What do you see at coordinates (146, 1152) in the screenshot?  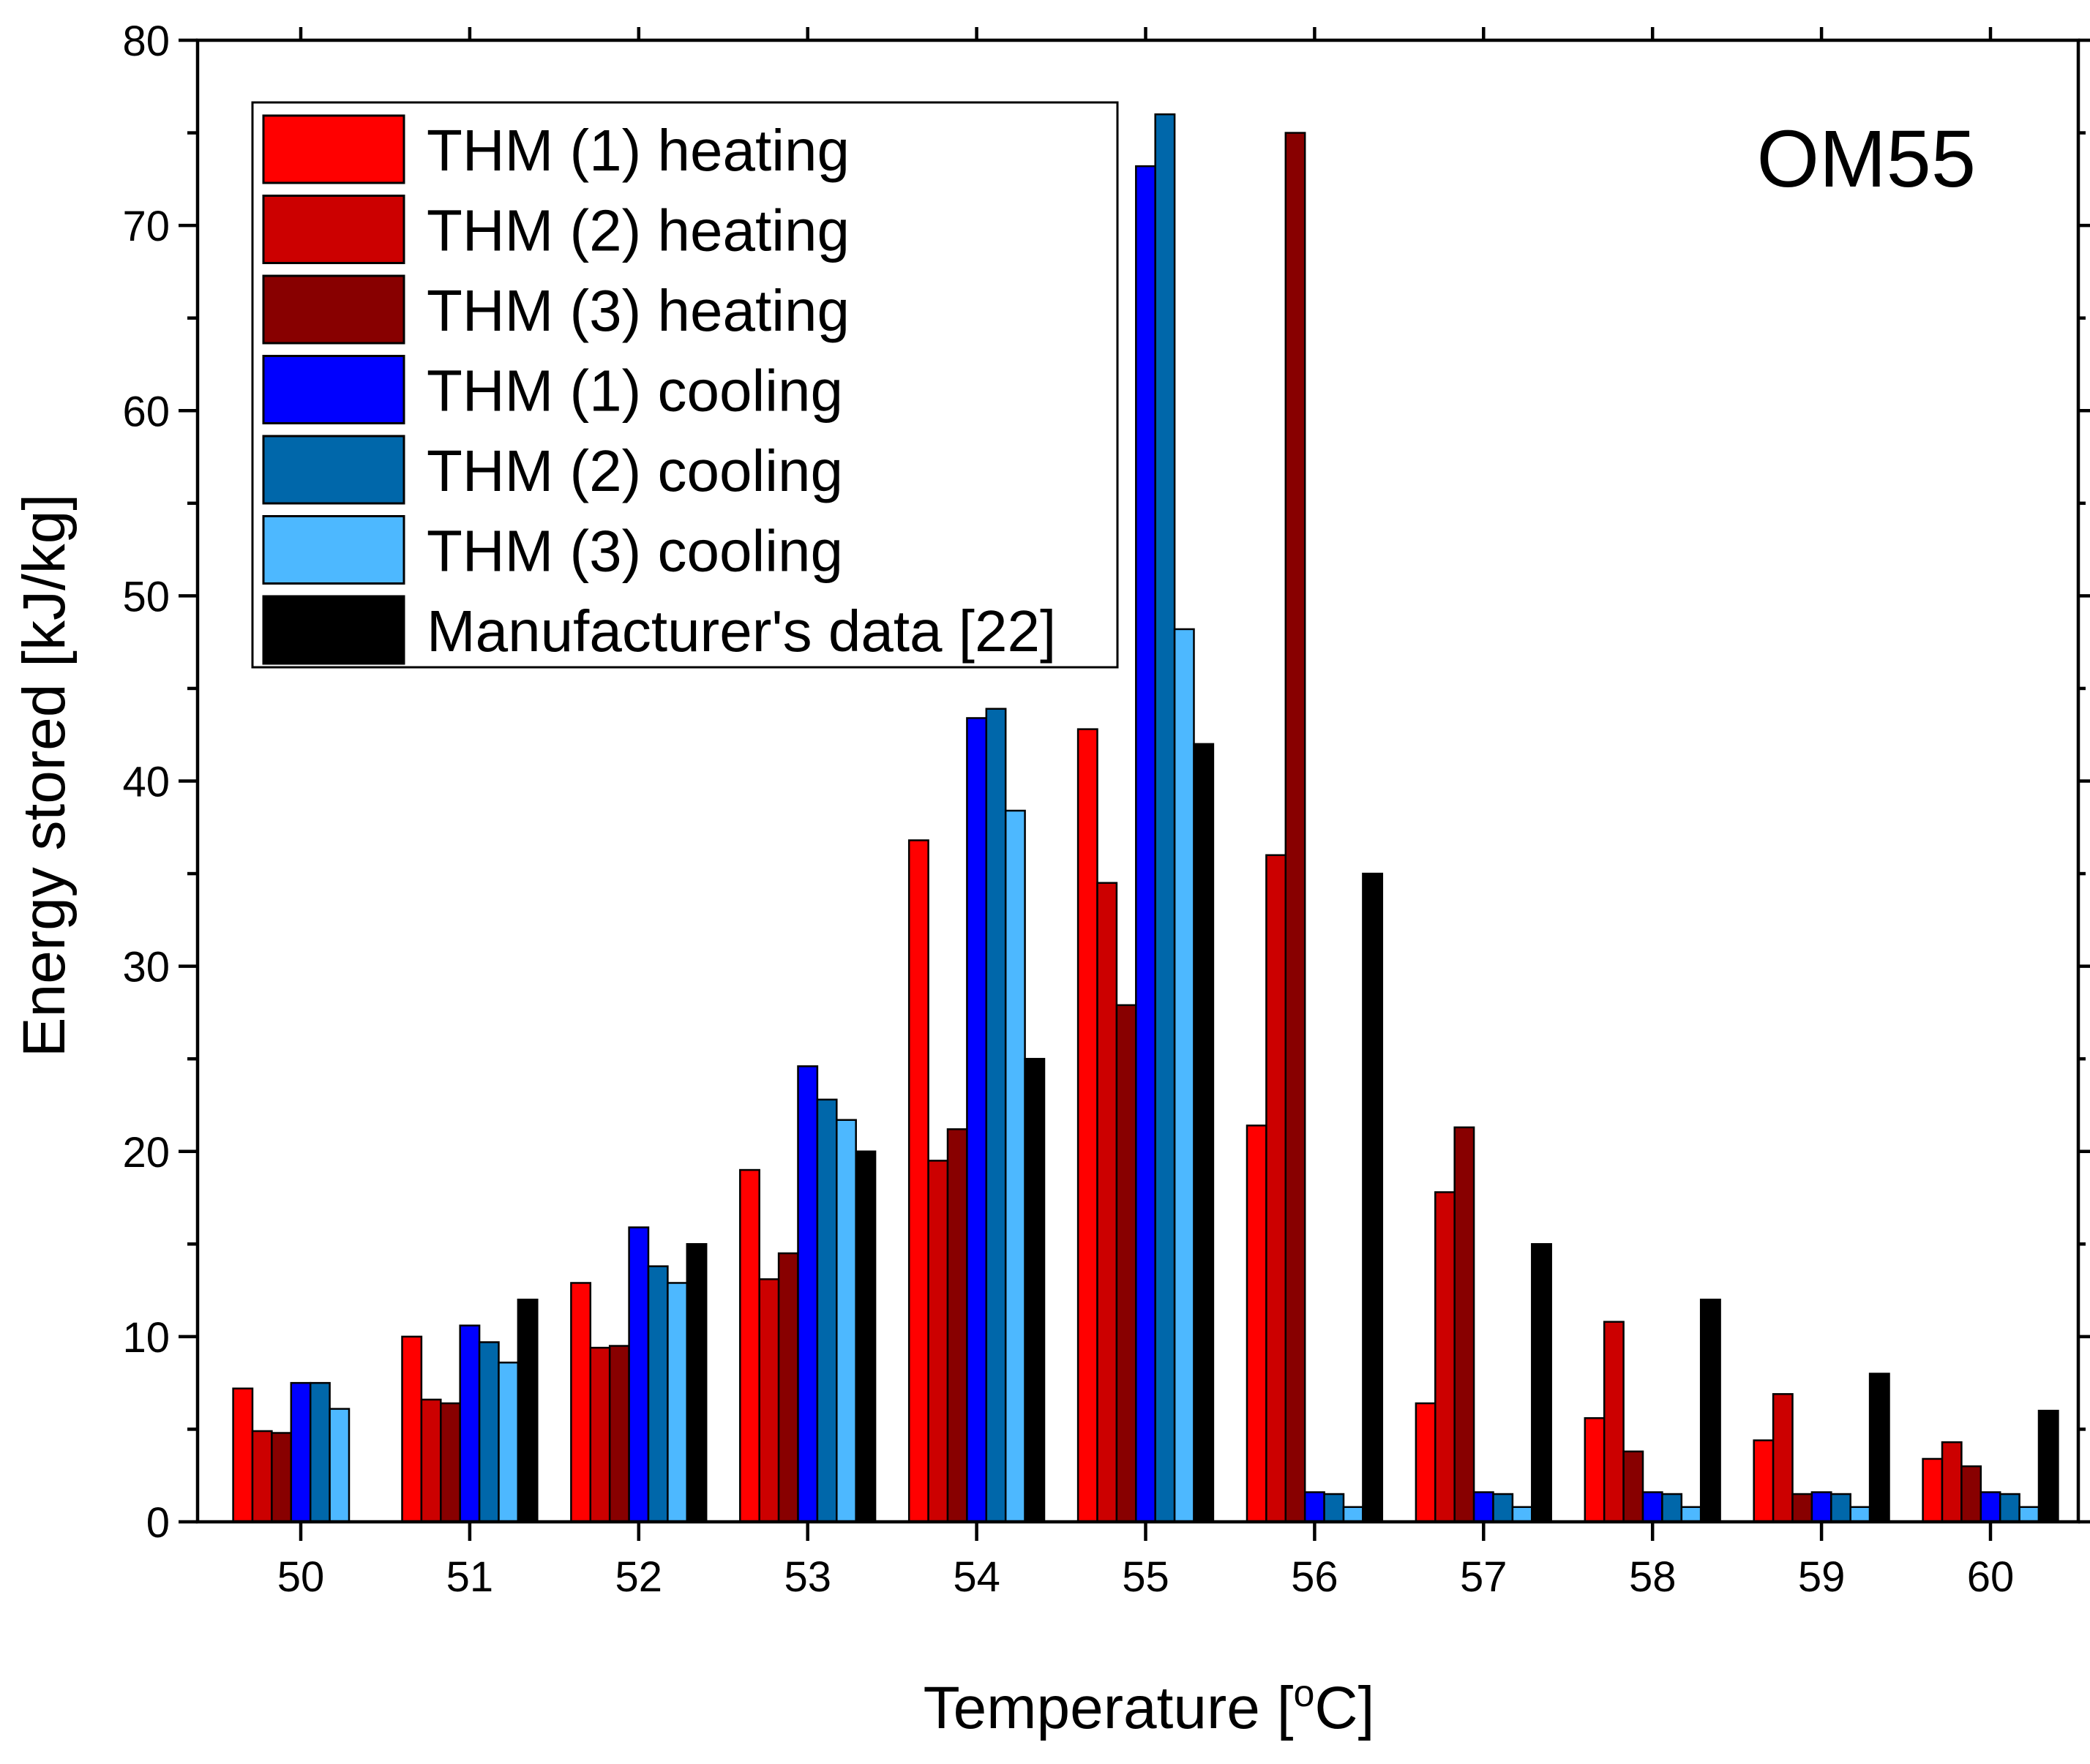 I see `y-tick-label: 20` at bounding box center [146, 1152].